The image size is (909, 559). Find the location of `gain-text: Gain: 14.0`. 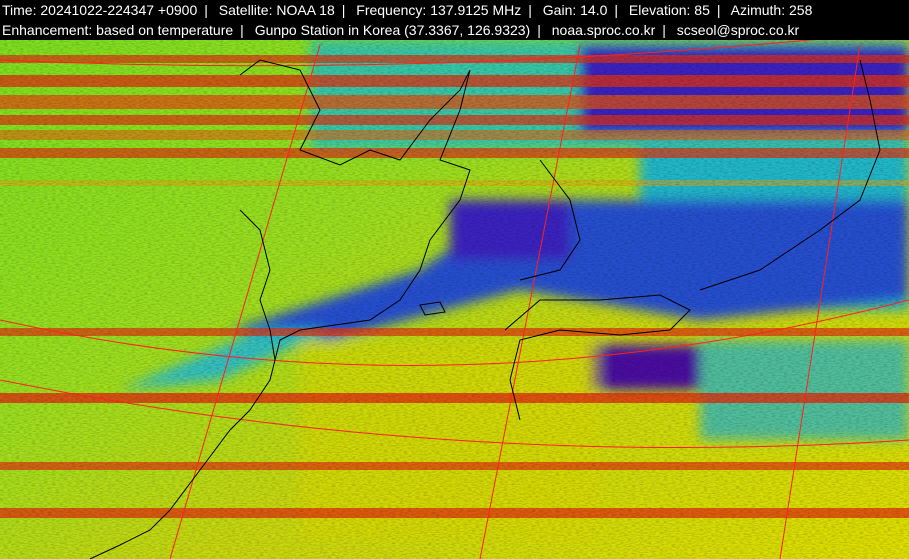

gain-text: Gain: 14.0 is located at coordinates (575, 10).